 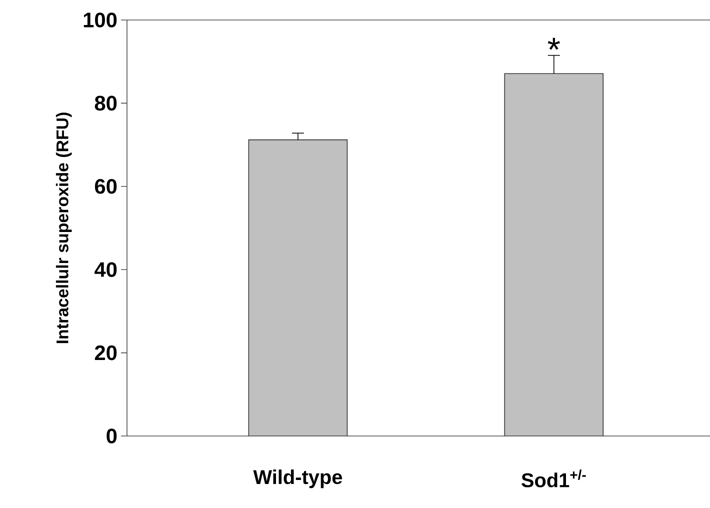 What do you see at coordinates (554, 479) in the screenshot?
I see `x-tick-label: Sod1$^{+/-}$` at bounding box center [554, 479].